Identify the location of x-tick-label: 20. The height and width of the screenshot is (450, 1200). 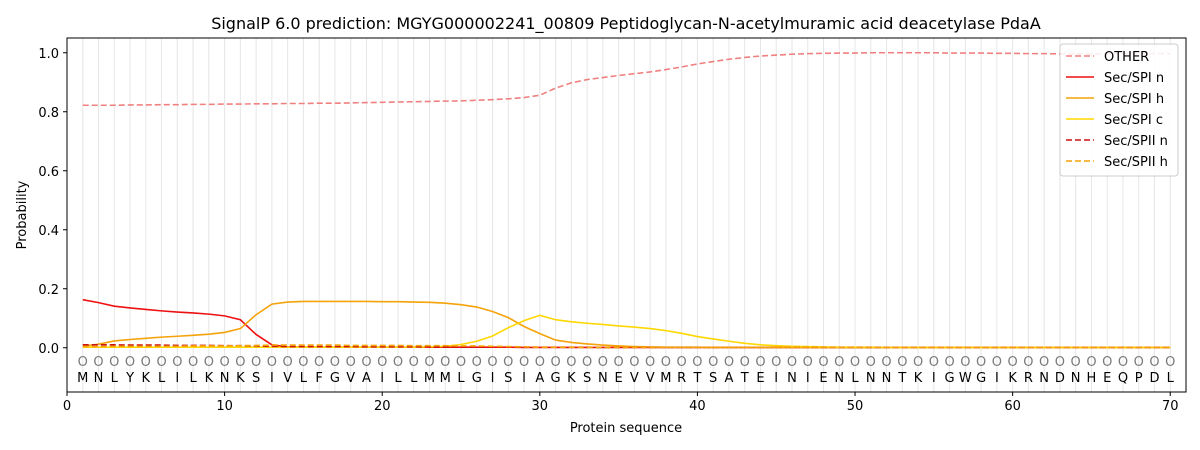
(382, 406).